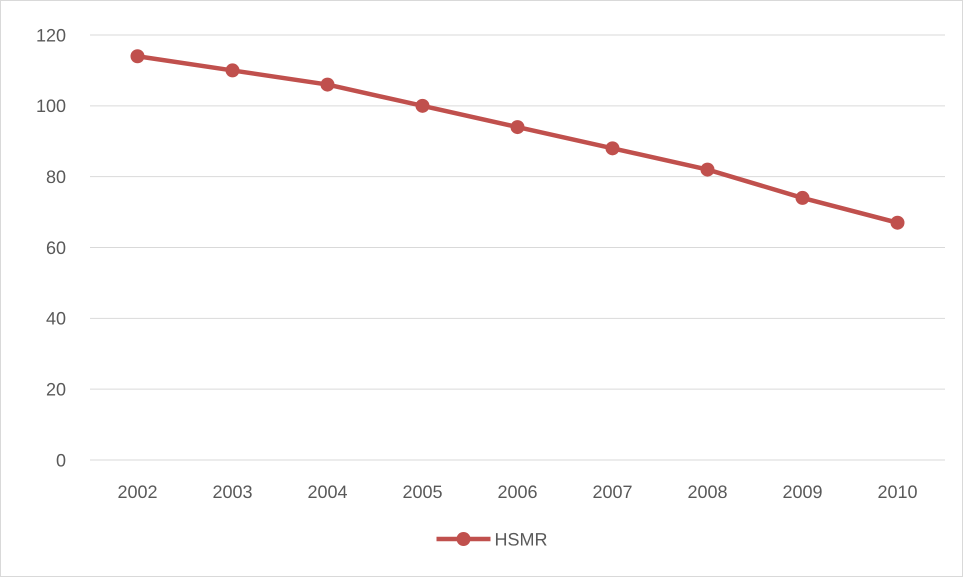  I want to click on x-tick-label: 2009, so click(802, 492).